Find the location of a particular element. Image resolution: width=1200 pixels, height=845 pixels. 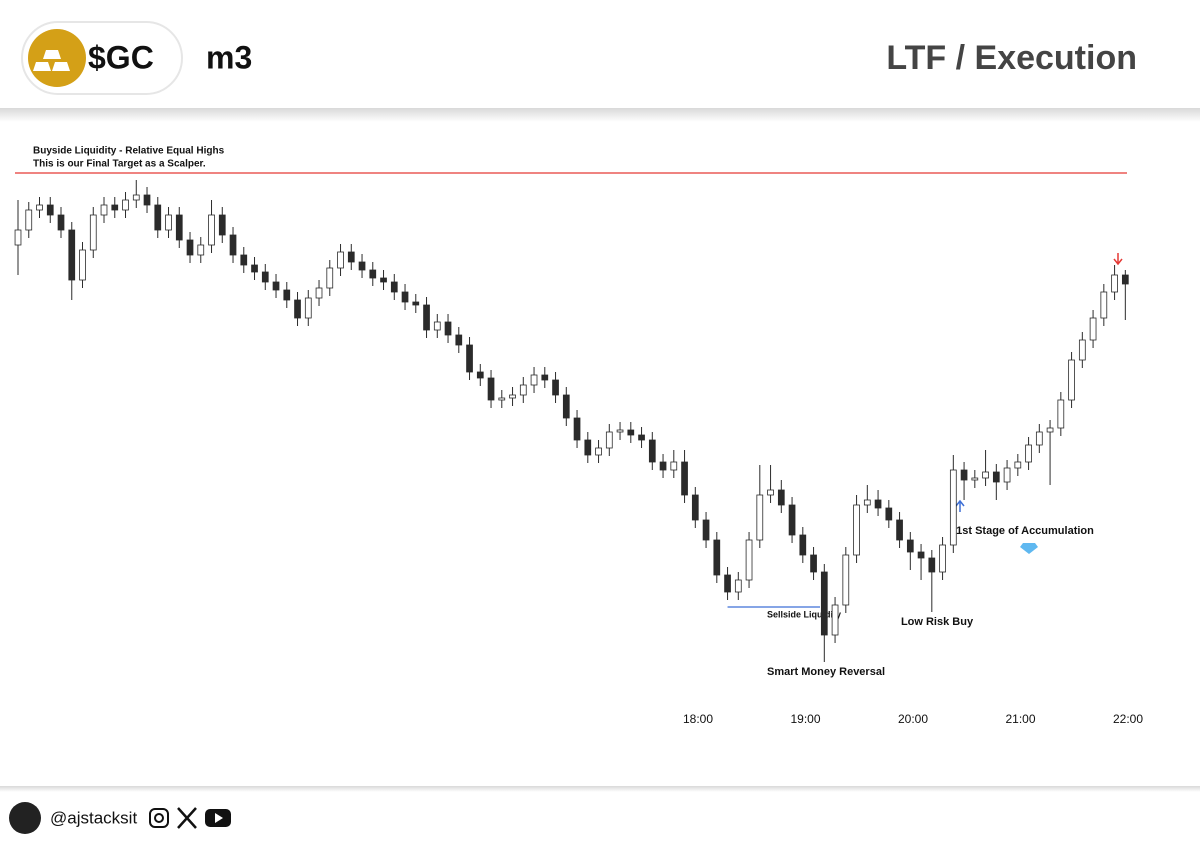

x-tick-label: 18:00 is located at coordinates (698, 719).